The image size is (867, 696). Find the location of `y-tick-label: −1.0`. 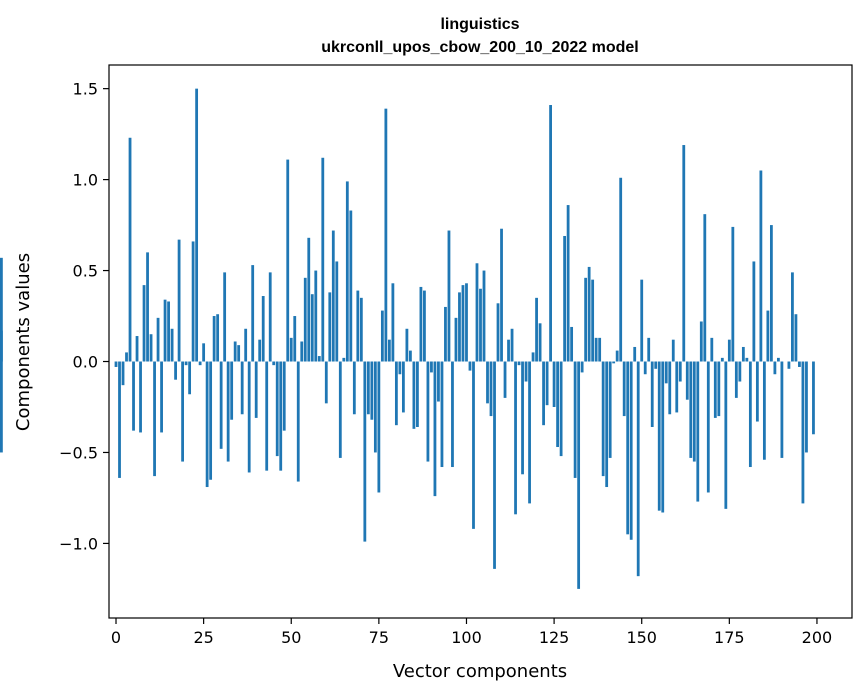

y-tick-label: −1.0 is located at coordinates (78, 543).